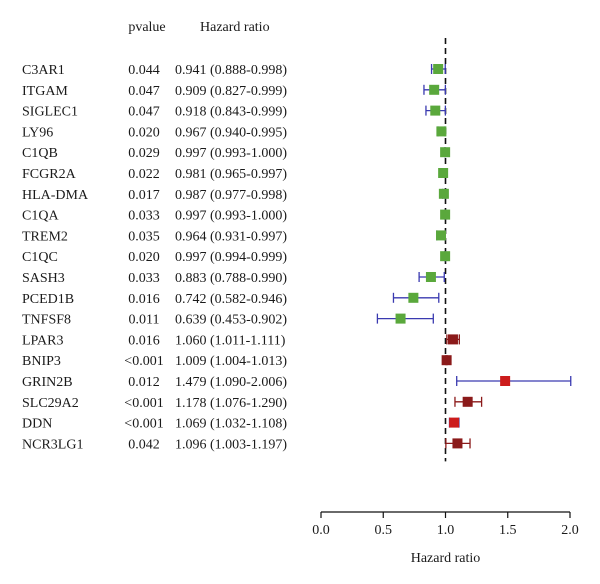 This screenshot has height=584, width=600. Describe the element at coordinates (231, 424) in the screenshot. I see `hr-ci-text: 1.069 (1.032-1.108)` at that location.